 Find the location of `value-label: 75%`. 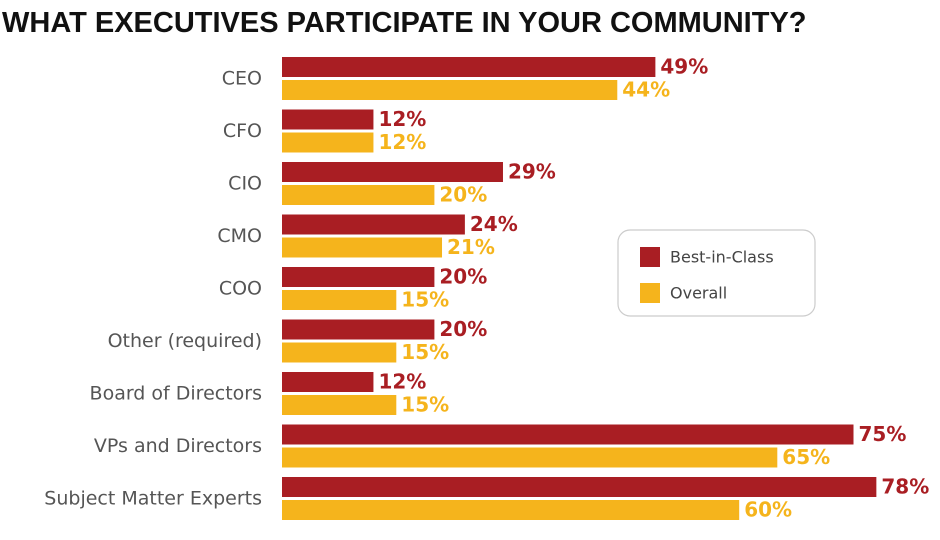

value-label: 75% is located at coordinates (883, 434).